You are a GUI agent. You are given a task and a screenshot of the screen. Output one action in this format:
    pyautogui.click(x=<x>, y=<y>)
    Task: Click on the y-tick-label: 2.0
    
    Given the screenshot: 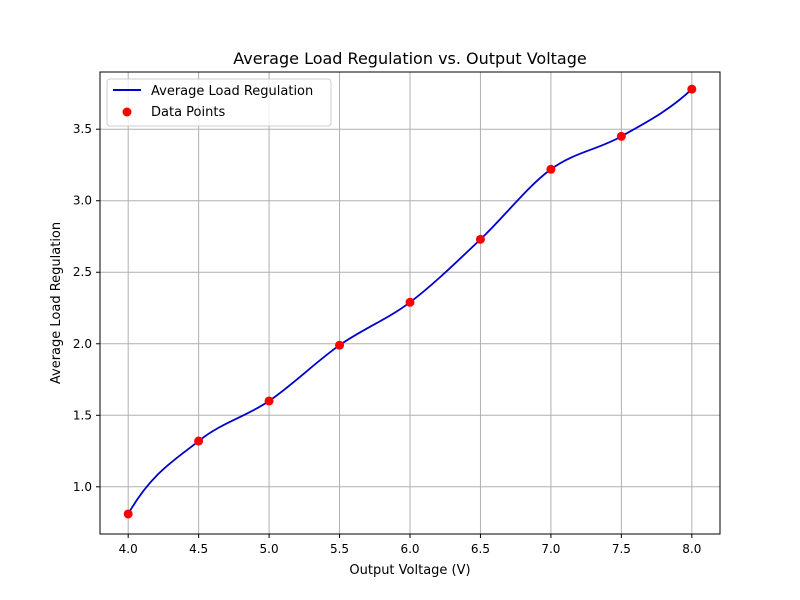 What is the action you would take?
    pyautogui.click(x=82, y=344)
    